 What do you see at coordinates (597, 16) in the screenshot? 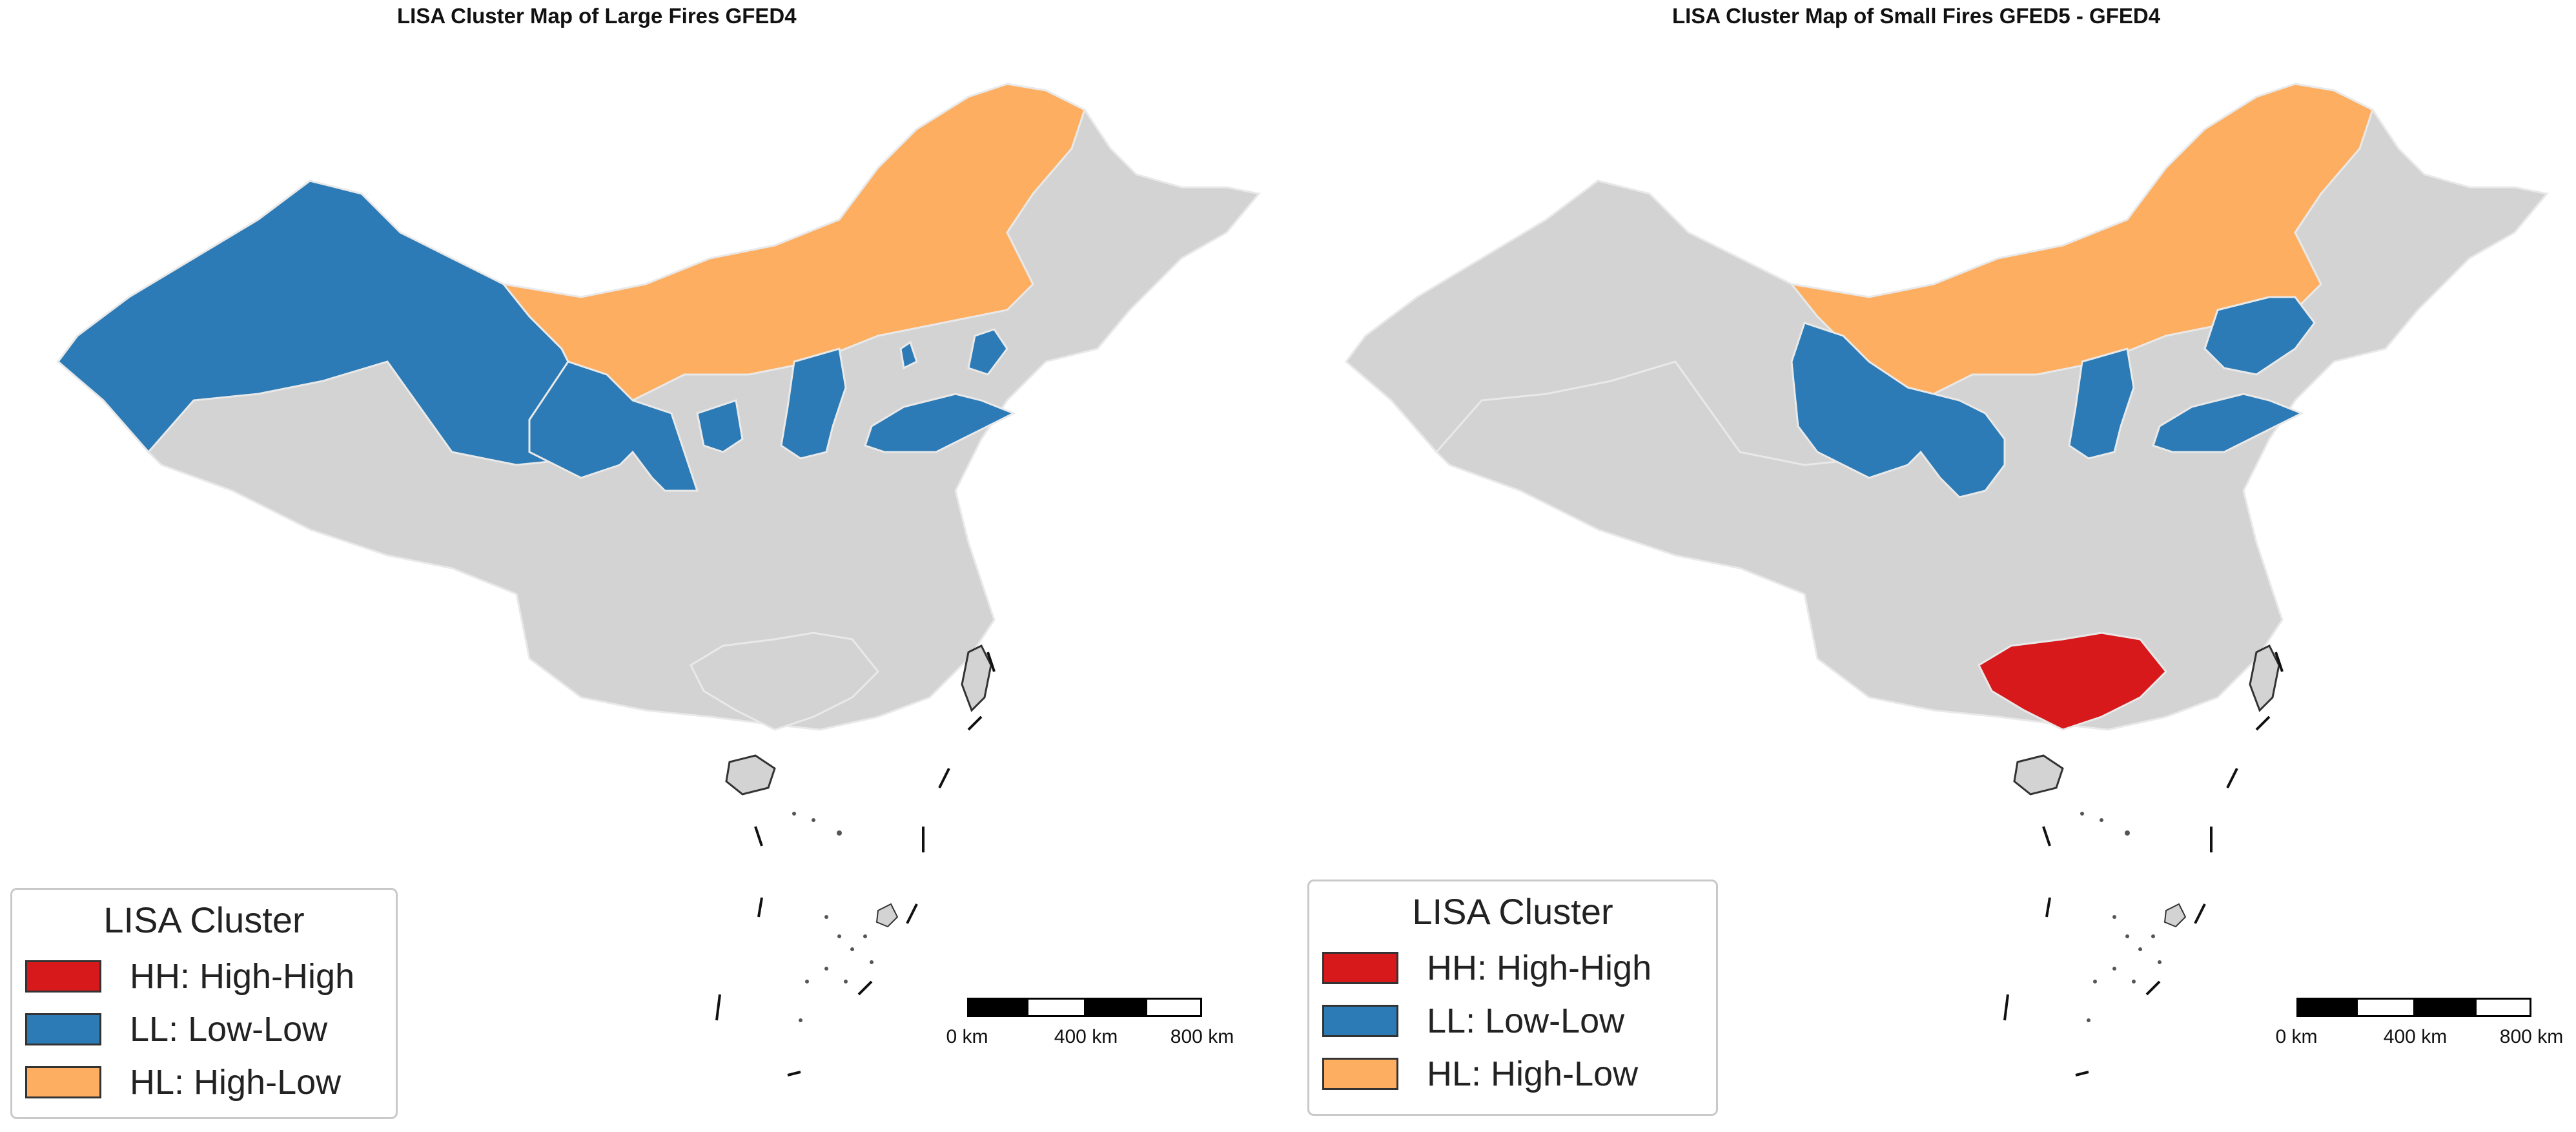
I see `map-title: LISA Cluster Map of Large Fires GFED4` at bounding box center [597, 16].